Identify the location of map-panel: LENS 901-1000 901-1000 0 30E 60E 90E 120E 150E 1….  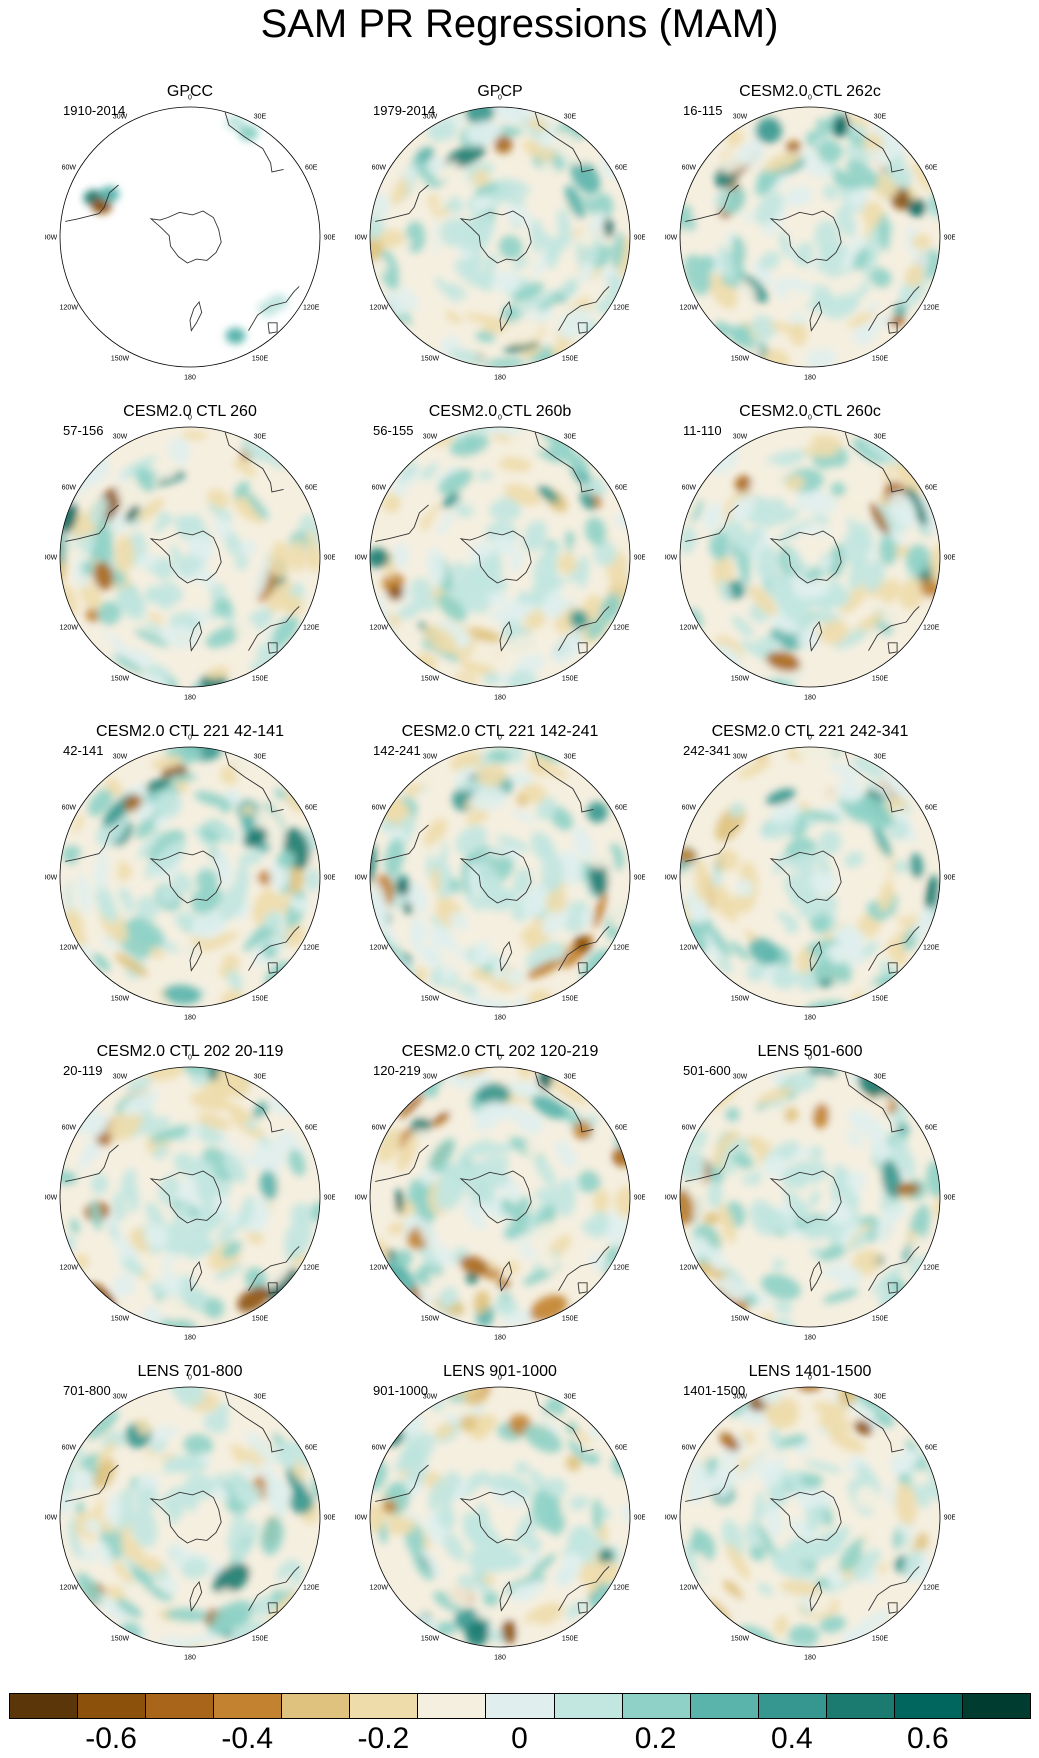
(500, 1512).